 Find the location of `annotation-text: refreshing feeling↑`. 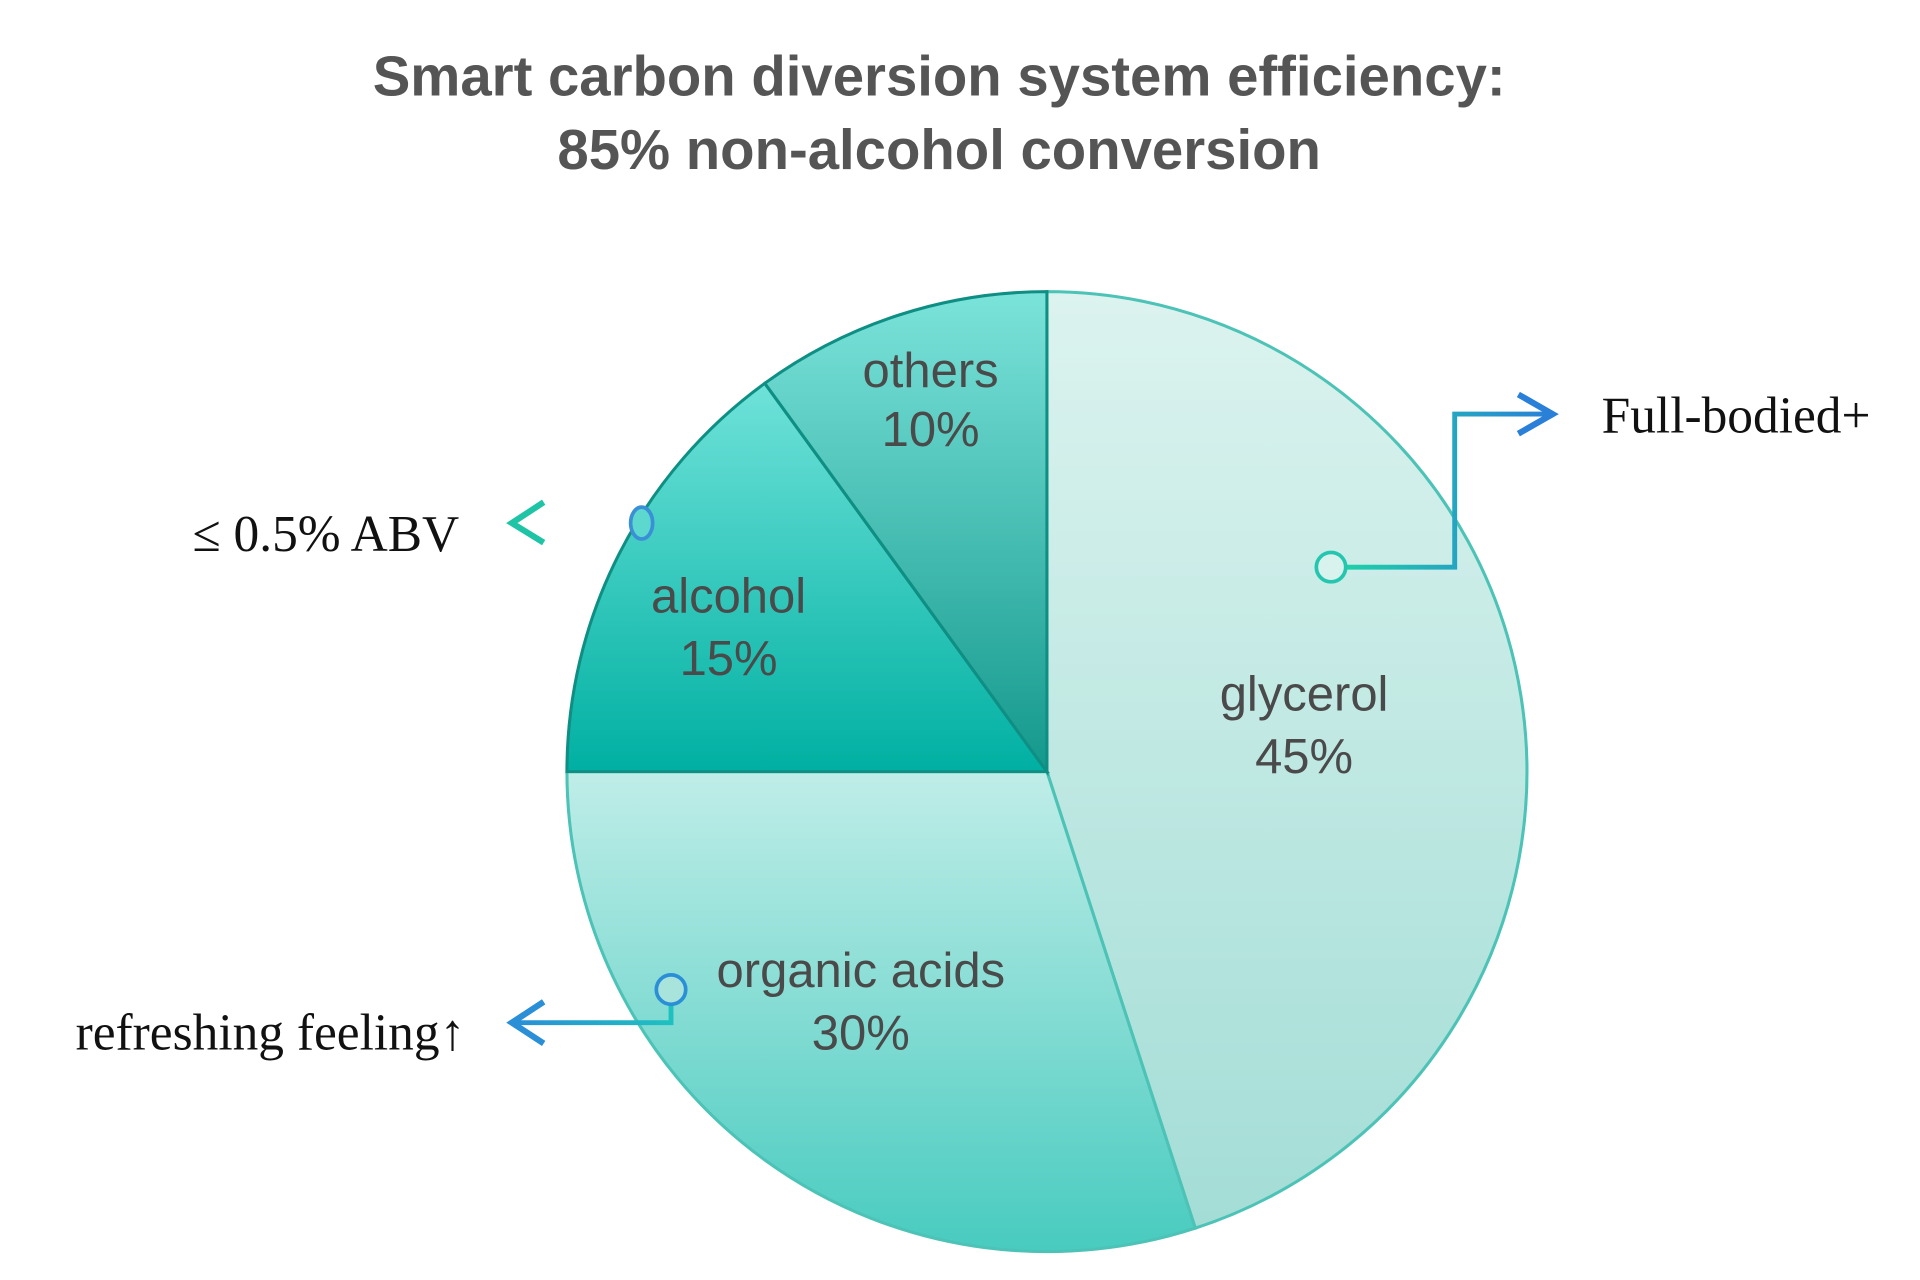

annotation-text: refreshing feeling↑ is located at coordinates (271, 1033).